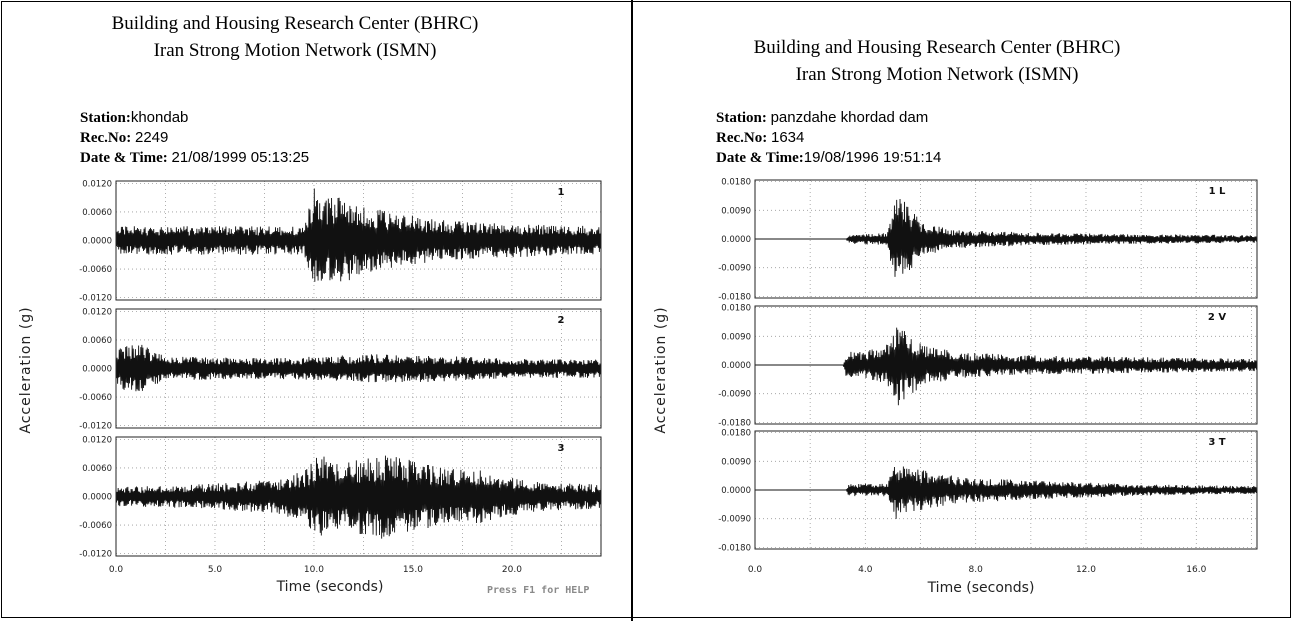 Image resolution: width=1294 pixels, height=621 pixels. I want to click on channel-label: 1 L, so click(1217, 191).